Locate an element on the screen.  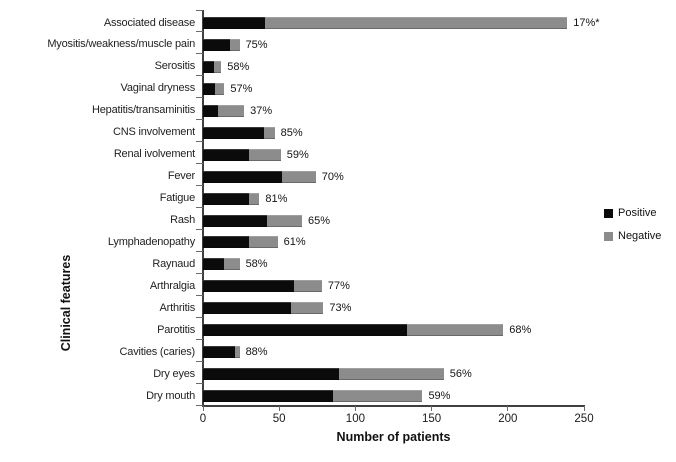
category-label: Rash is located at coordinates (182, 220).